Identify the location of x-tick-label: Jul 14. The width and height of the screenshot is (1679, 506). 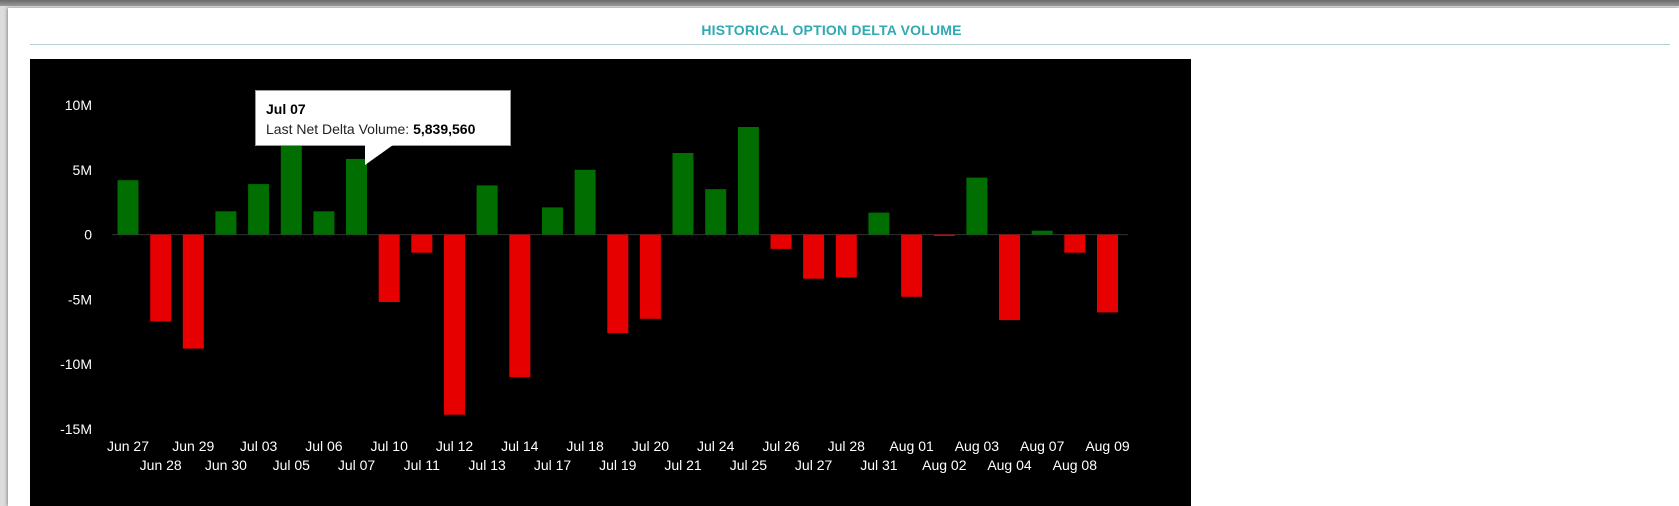
(520, 446).